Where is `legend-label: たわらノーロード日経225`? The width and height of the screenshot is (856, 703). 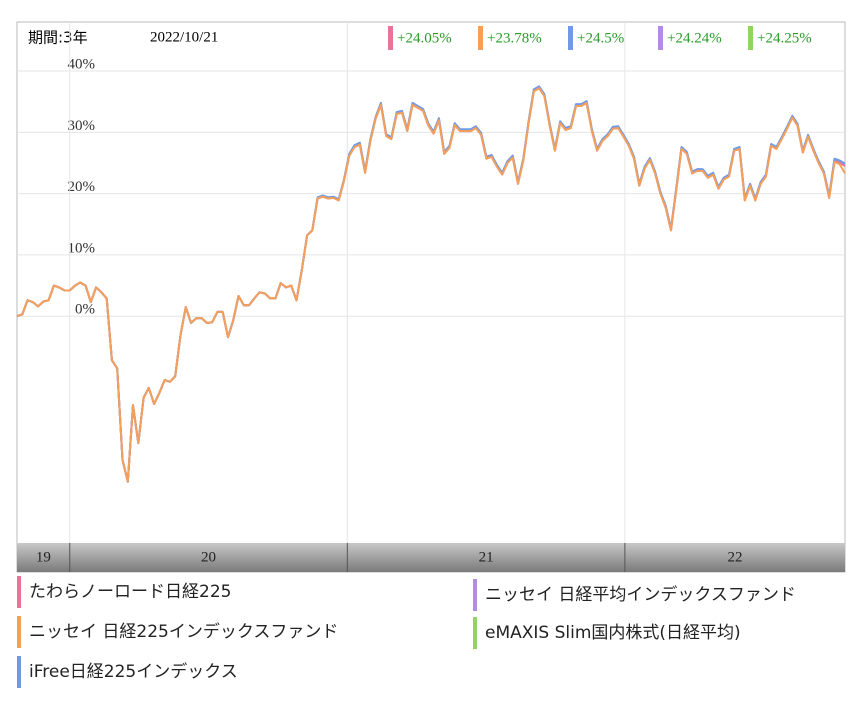
legend-label: たわらノーロード日経225 is located at coordinates (130, 592).